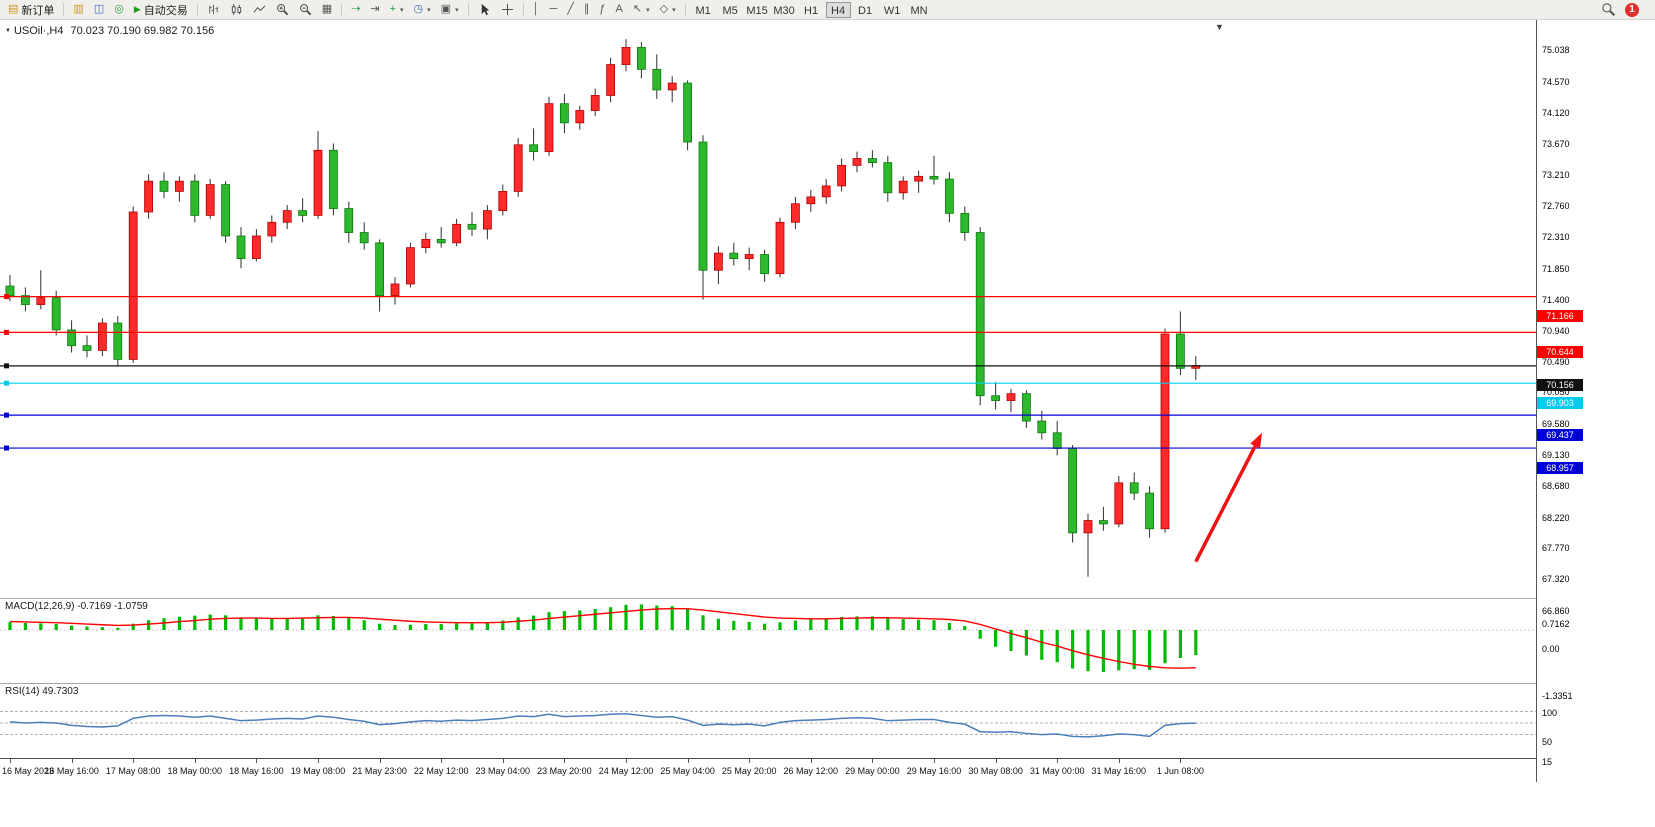 The height and width of the screenshot is (827, 1655). I want to click on text-tool-button: A, so click(619, 9).